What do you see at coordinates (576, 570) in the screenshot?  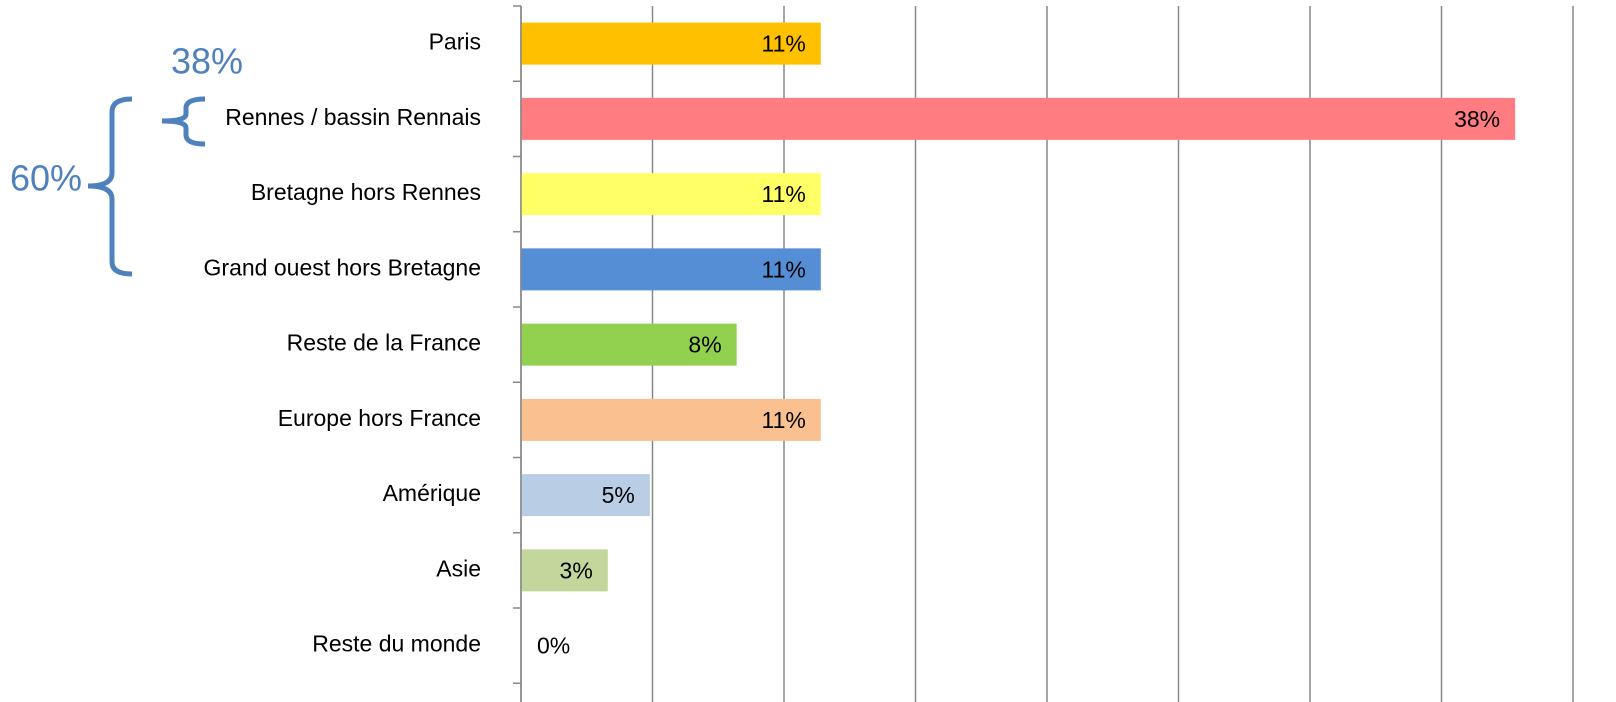 I see `data-label: 3%` at bounding box center [576, 570].